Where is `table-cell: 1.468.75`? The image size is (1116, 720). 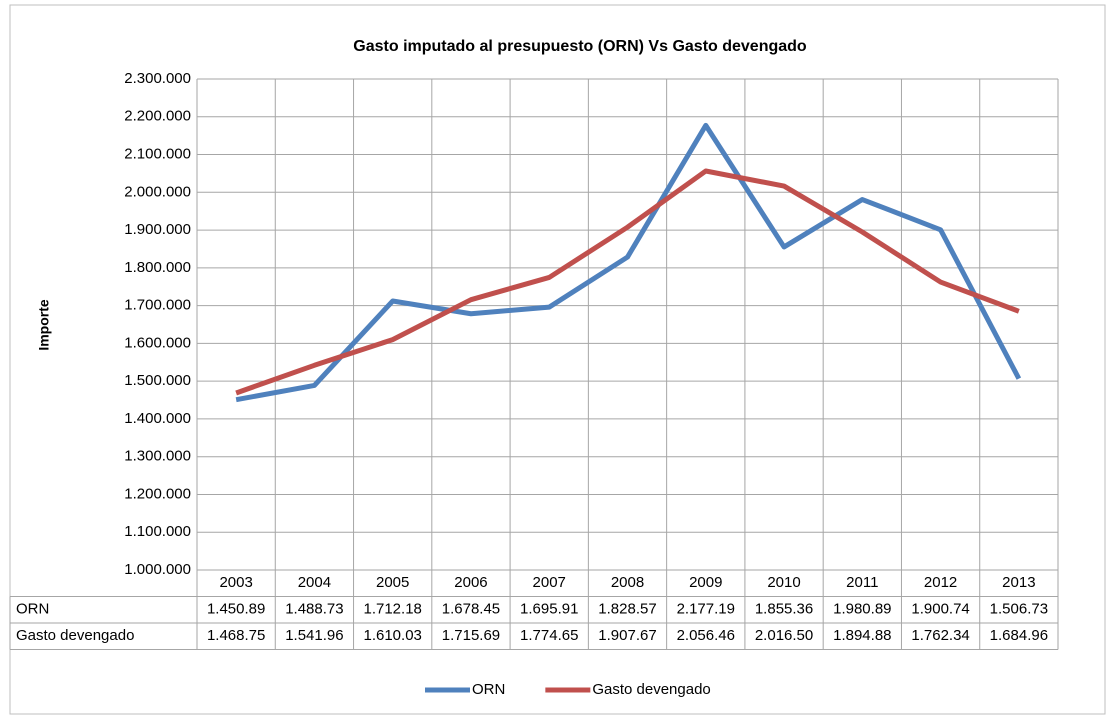
table-cell: 1.468.75 is located at coordinates (236, 635).